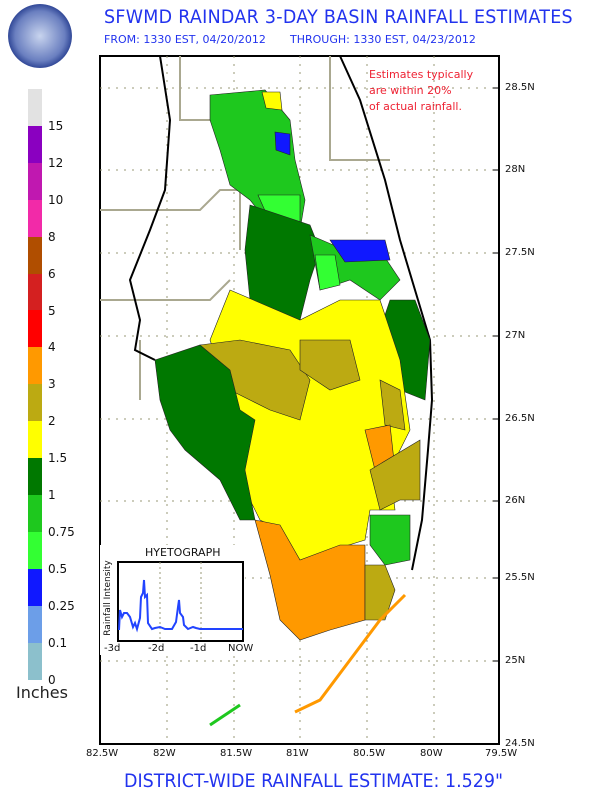 The height and width of the screenshot is (800, 600). I want to click on legend-label: 0, so click(52, 679).